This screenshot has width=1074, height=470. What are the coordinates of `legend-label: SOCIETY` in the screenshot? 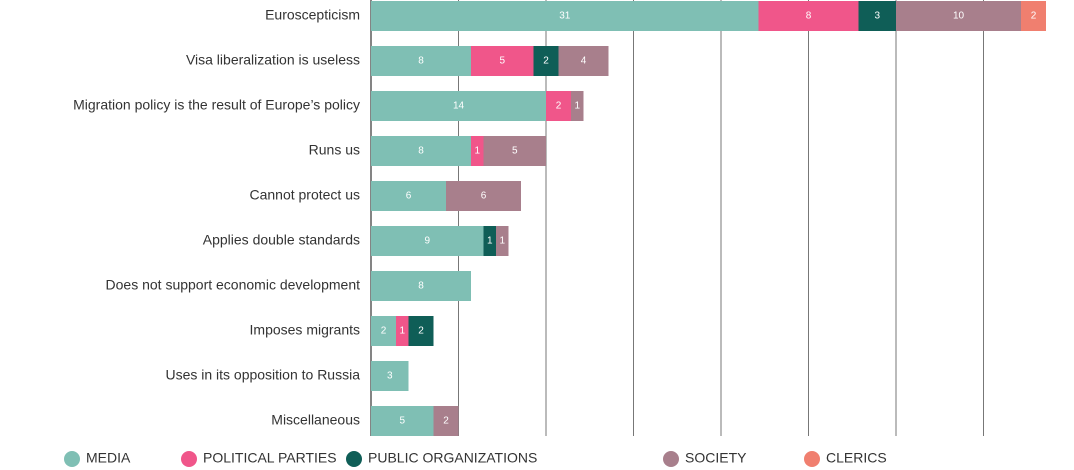 It's located at (716, 458).